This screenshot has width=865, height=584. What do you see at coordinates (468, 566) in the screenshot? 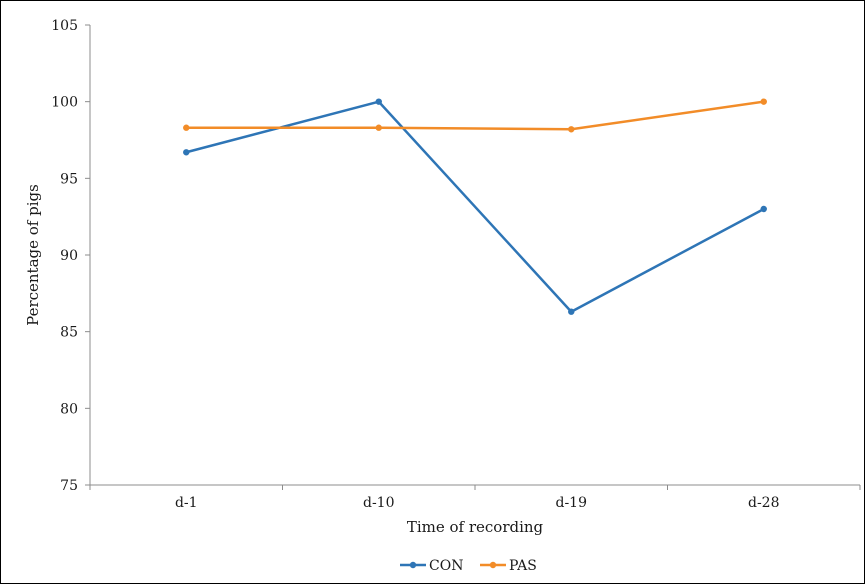
I see `legend: CON PAS` at bounding box center [468, 566].